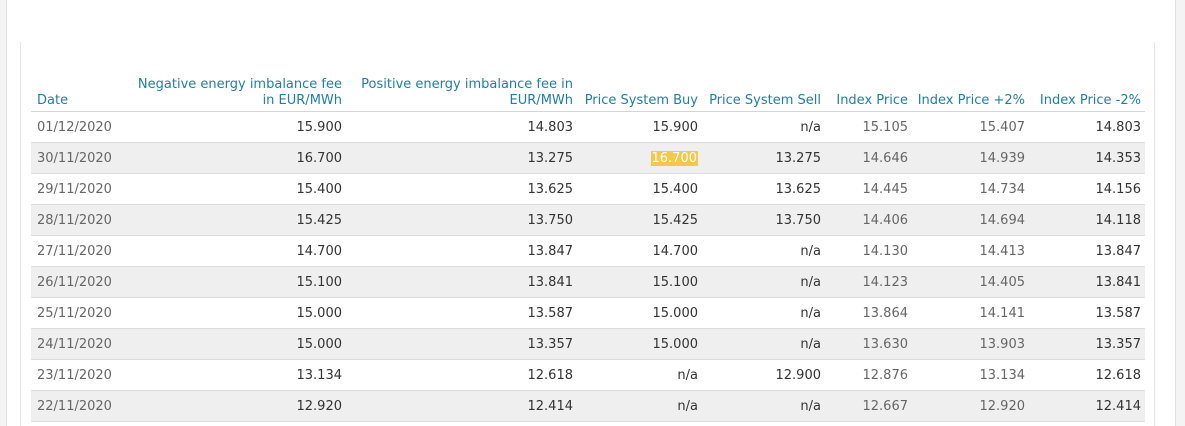  What do you see at coordinates (1087, 406) in the screenshot?
I see `cell-index-price-minus-2: 12.414` at bounding box center [1087, 406].